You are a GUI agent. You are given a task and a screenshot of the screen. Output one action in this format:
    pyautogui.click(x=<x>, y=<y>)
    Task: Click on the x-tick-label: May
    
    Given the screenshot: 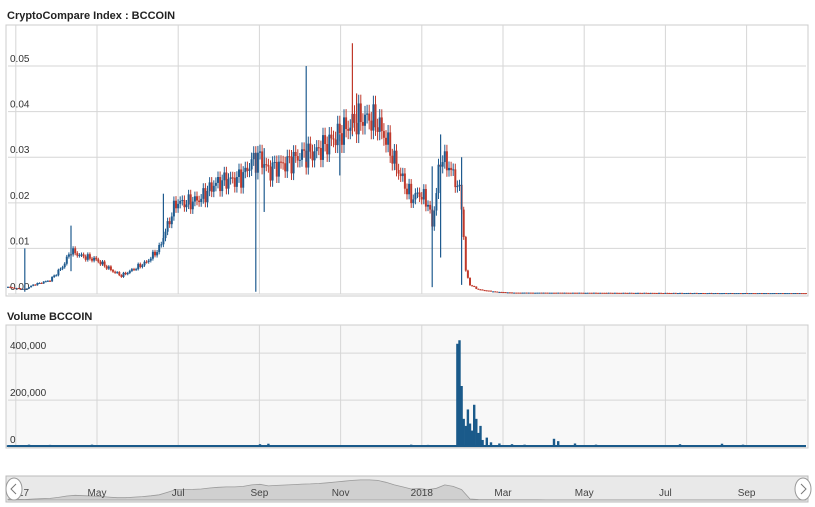 What is the action you would take?
    pyautogui.click(x=584, y=493)
    